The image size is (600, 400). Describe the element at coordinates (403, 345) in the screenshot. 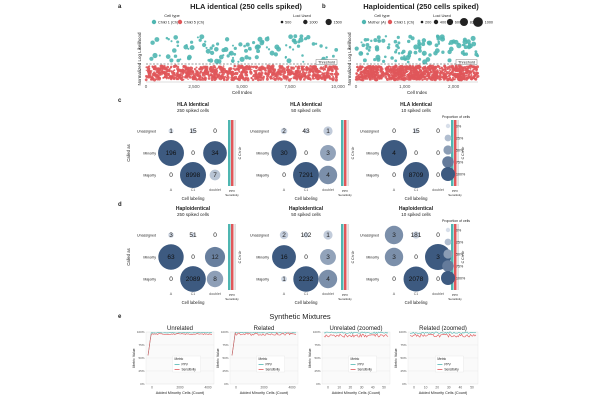

I see `y-tick-label: 75%` at that location.